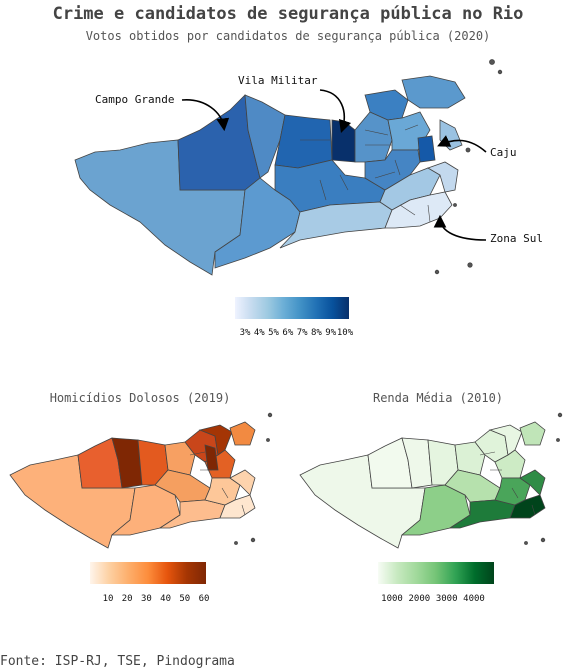  I want to click on arrow-campo-grande, so click(205, 115).